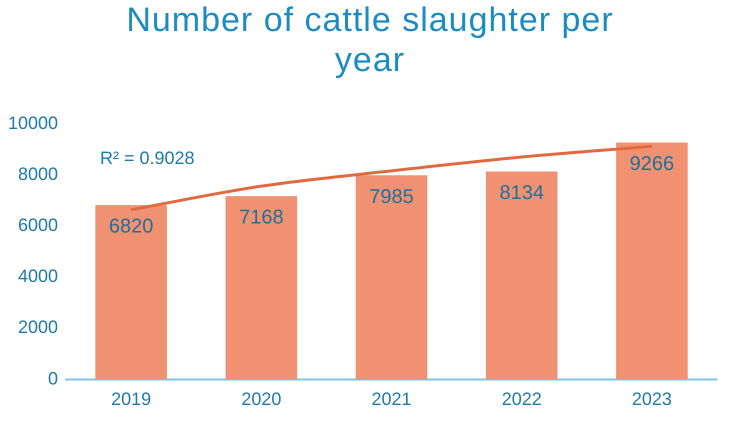 Image resolution: width=737 pixels, height=421 pixels. What do you see at coordinates (147, 158) in the screenshot?
I see `annotation: R² = 0.9028` at bounding box center [147, 158].